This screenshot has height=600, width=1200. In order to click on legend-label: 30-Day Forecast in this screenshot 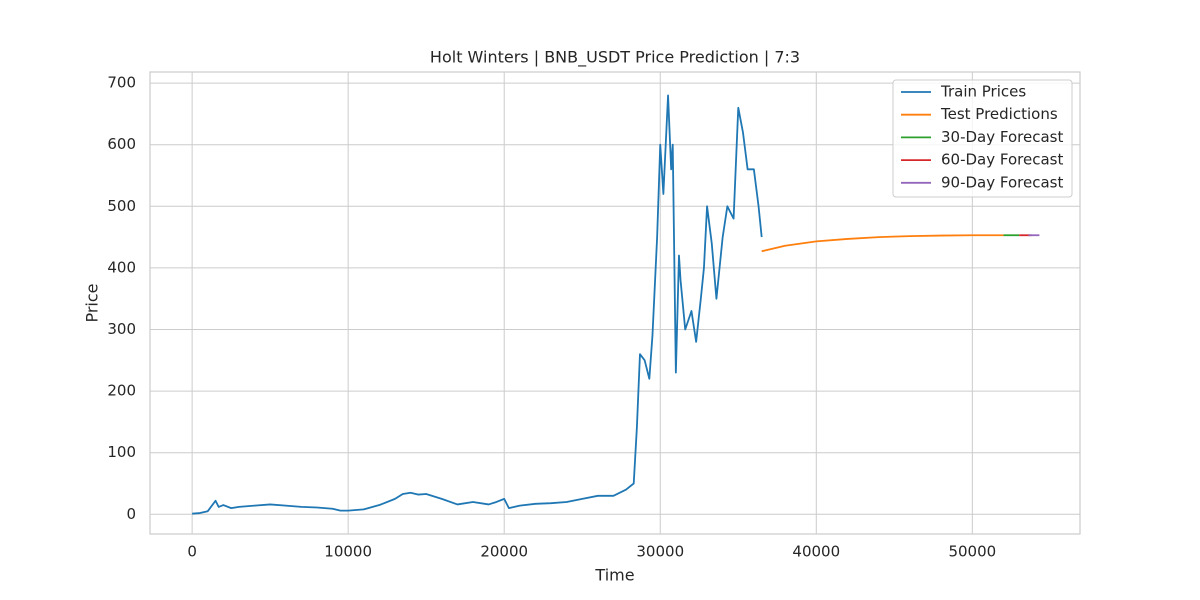, I will do `click(1002, 137)`.